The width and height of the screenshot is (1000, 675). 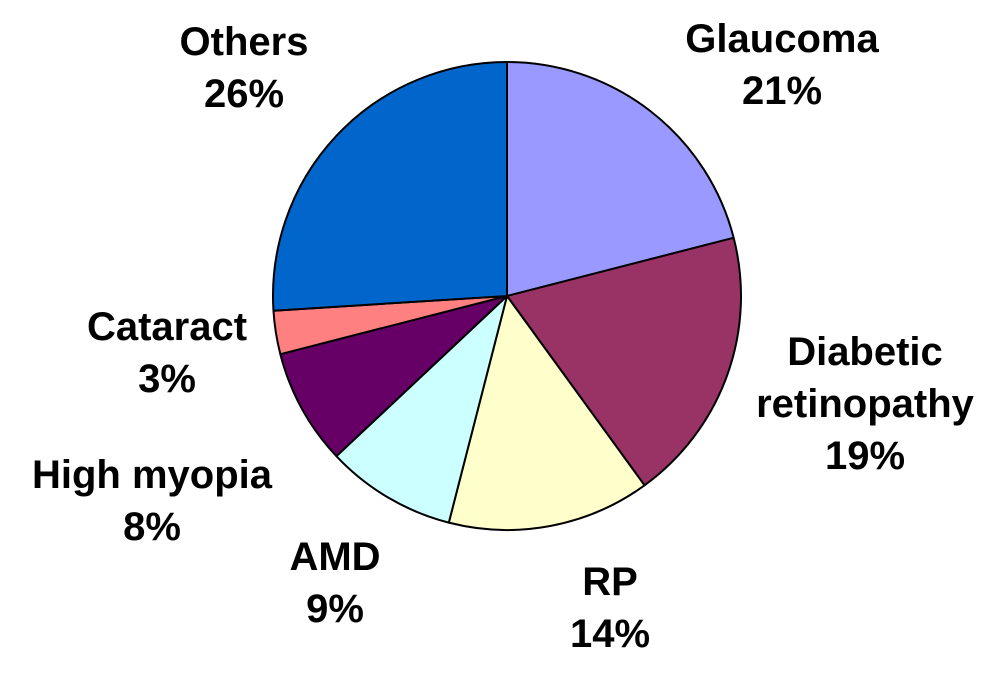 I want to click on slice-label-cataract: Cataract, so click(x=167, y=327).